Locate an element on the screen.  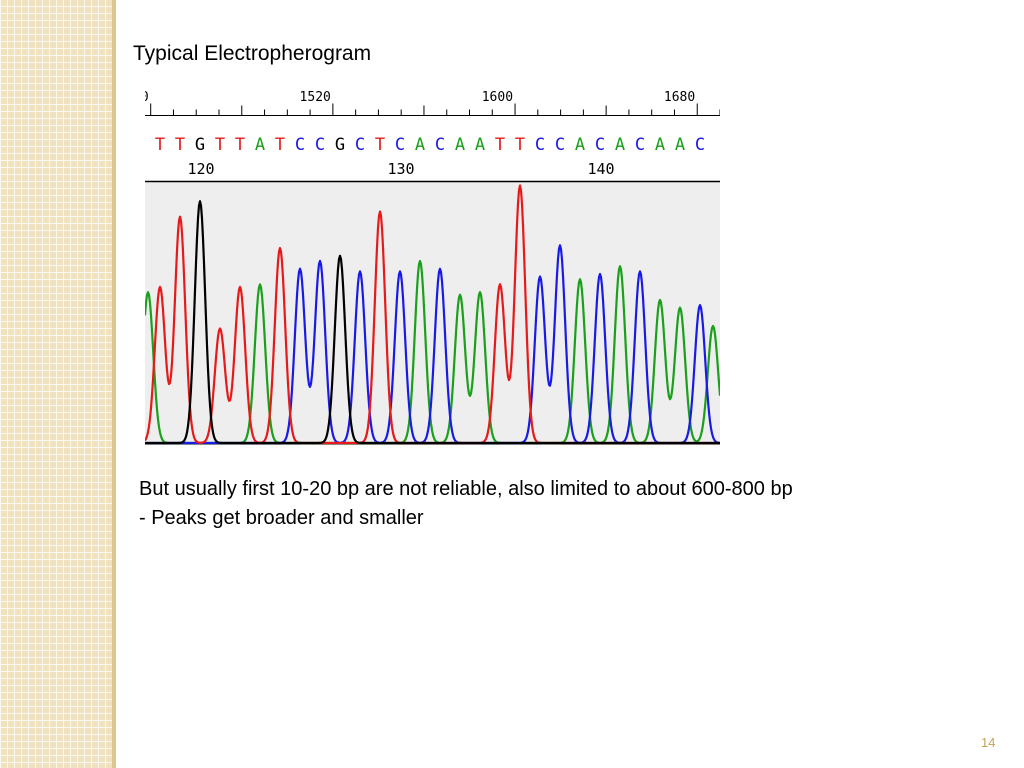
base-number-label: 140 is located at coordinates (600, 169).